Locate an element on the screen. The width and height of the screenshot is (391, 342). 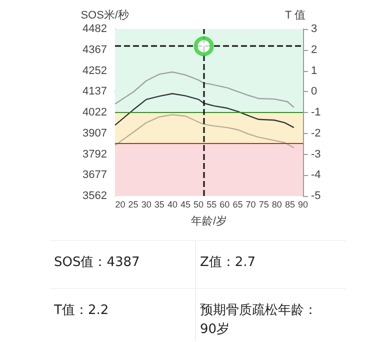
x-tick-label: 70 is located at coordinates (251, 205).